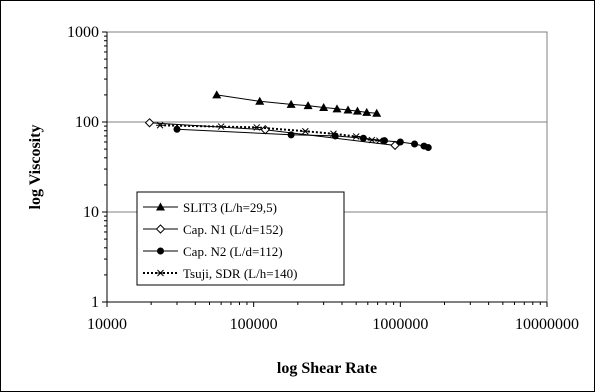 This screenshot has height=392, width=595. Describe the element at coordinates (254, 324) in the screenshot. I see `x-tick-label: 100000` at that location.